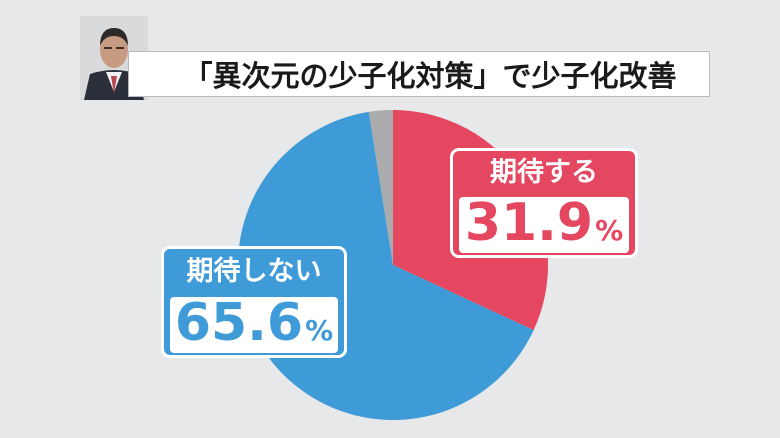 The image size is (780, 438). I want to click on callout-expect-unit: %, so click(609, 230).